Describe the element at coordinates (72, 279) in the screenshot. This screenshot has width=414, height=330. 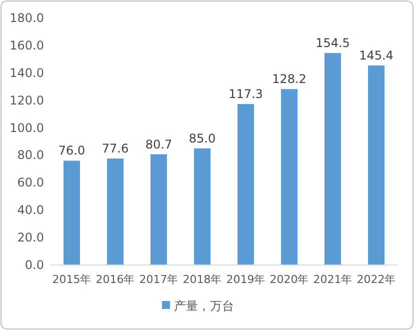
I see `x-tick-label: 2015年` at that location.